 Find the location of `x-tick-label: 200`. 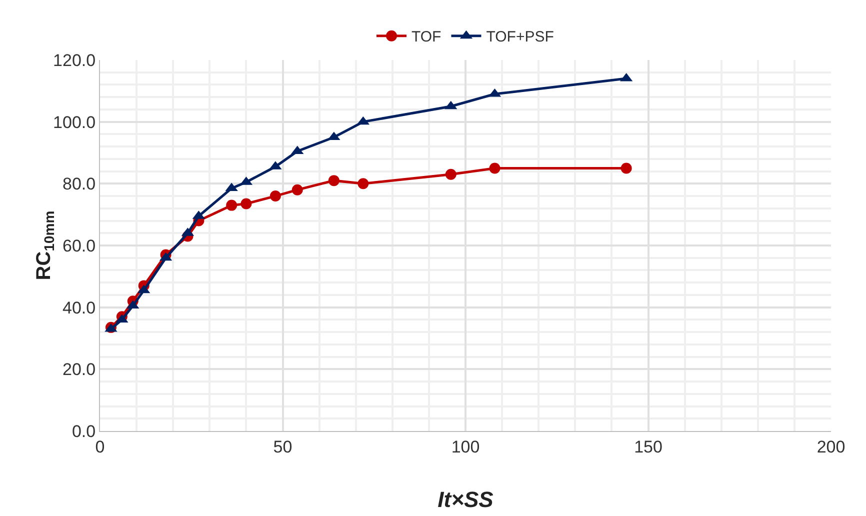

x-tick-label: 200 is located at coordinates (831, 446).